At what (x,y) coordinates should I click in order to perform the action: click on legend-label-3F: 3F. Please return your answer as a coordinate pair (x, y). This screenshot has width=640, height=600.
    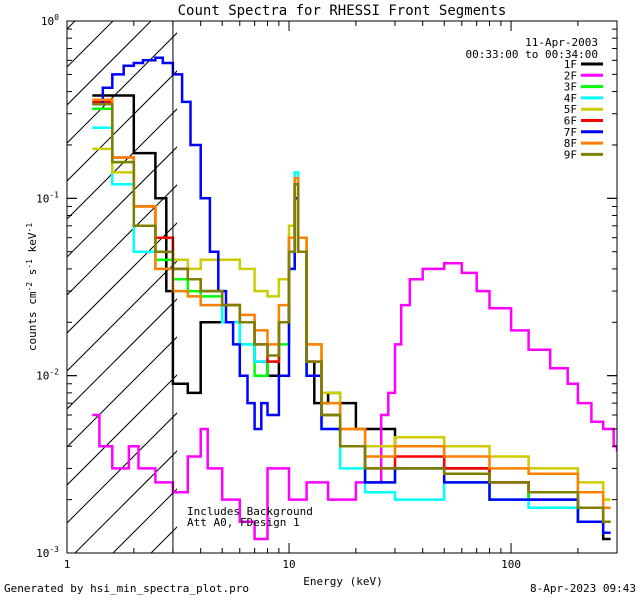
    Looking at the image, I should click on (570, 87).